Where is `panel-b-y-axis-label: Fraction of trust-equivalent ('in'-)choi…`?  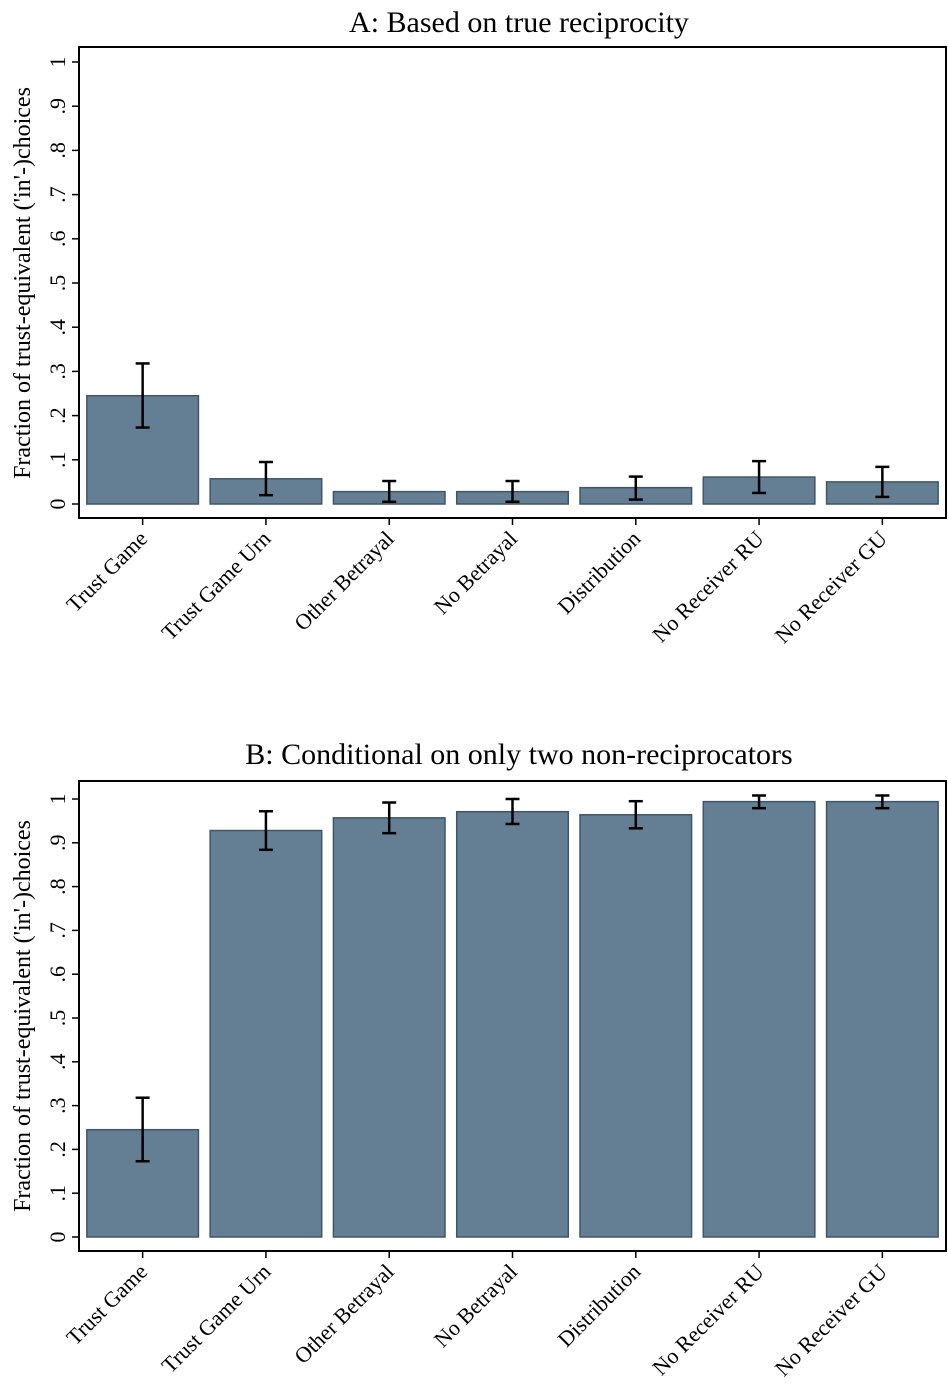
panel-b-y-axis-label: Fraction of trust-equivalent ('in'-)choi… is located at coordinates (23, 1016).